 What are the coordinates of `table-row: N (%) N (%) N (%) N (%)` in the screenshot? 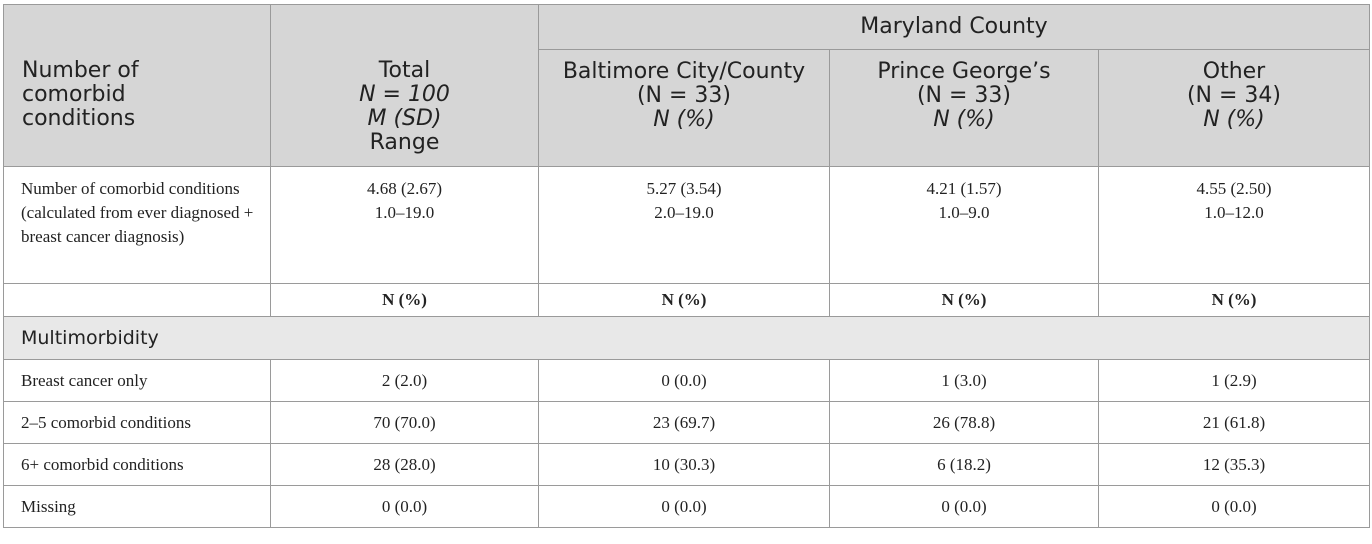 It's located at (686, 300).